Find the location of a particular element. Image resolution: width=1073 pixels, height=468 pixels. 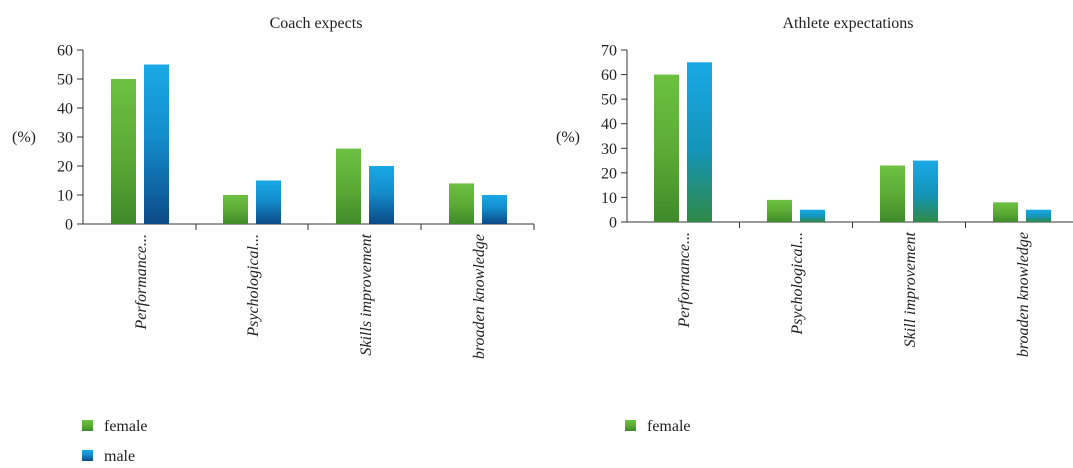

chart-title: Coach expects is located at coordinates (316, 23).